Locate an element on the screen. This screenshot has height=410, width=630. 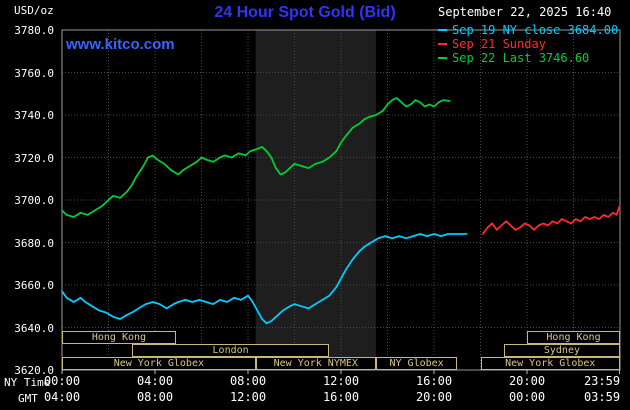
y-tick-label: 3640.0 is located at coordinates (34, 328).